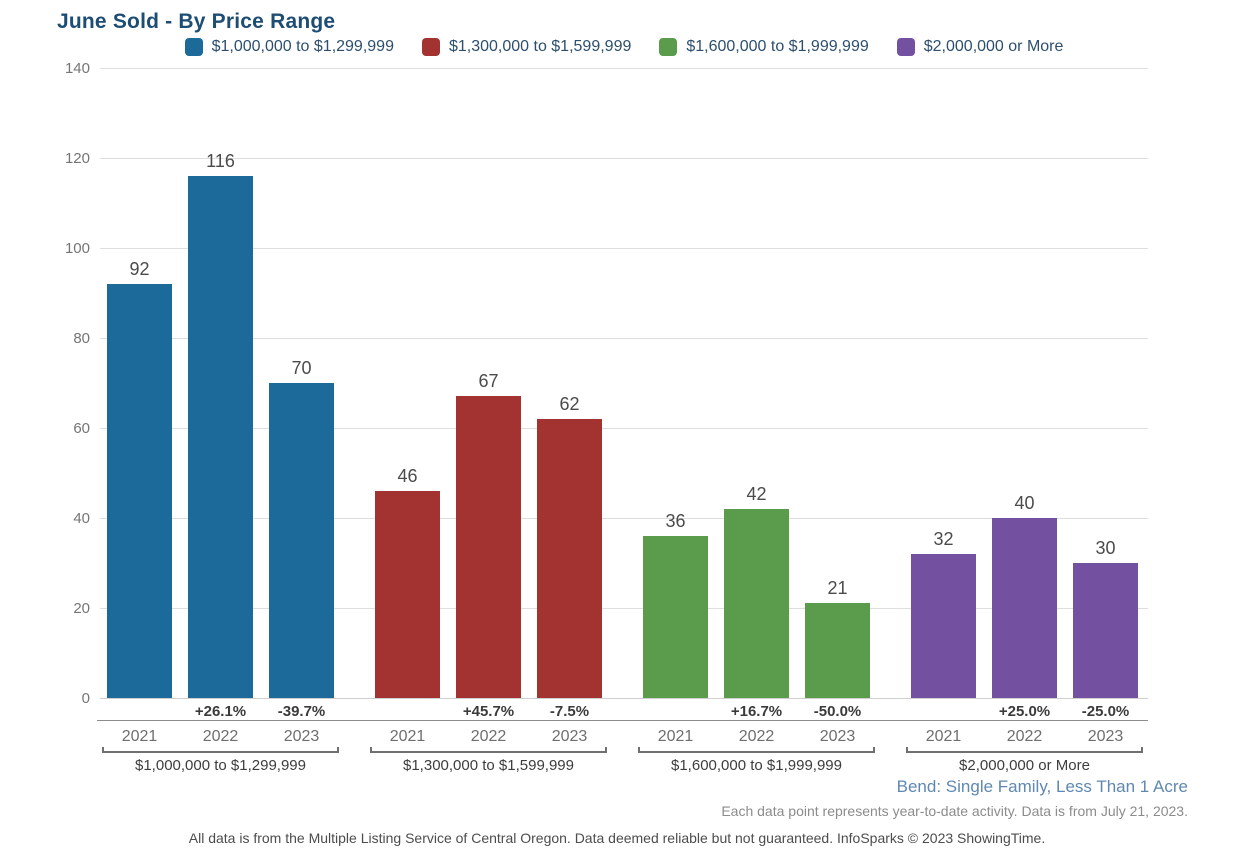 The image size is (1234, 867). Describe the element at coordinates (569, 711) in the screenshot. I see `pct-change-label: -7.5%` at that location.